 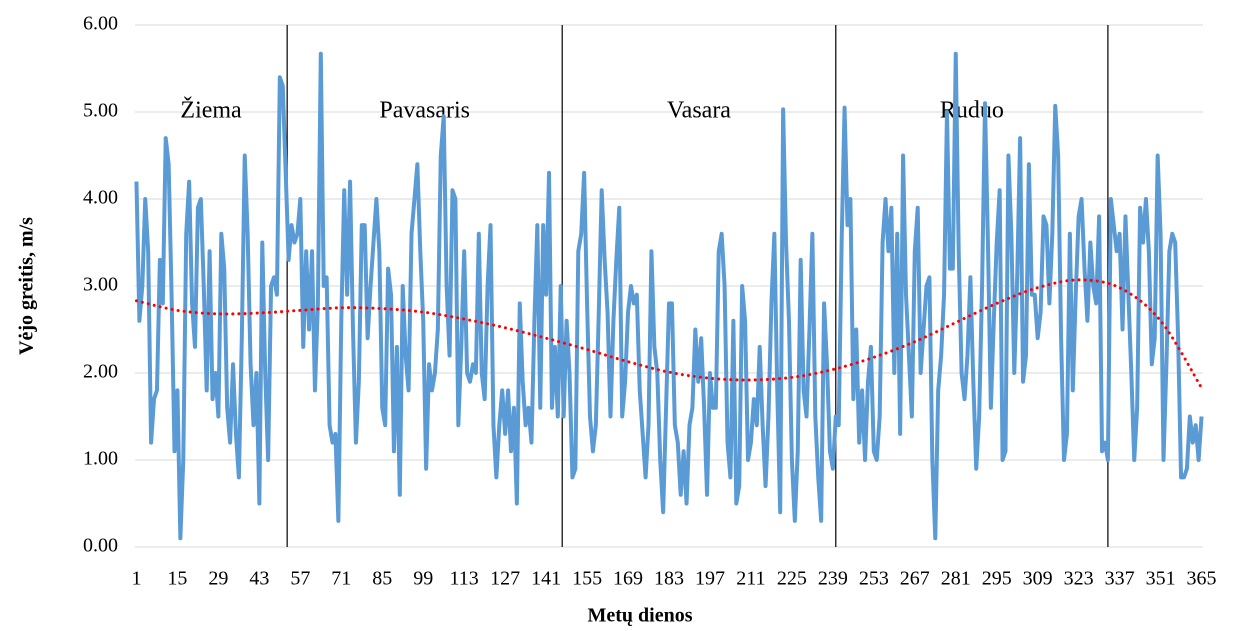 What do you see at coordinates (177, 579) in the screenshot?
I see `x-tick-label: 15` at bounding box center [177, 579].